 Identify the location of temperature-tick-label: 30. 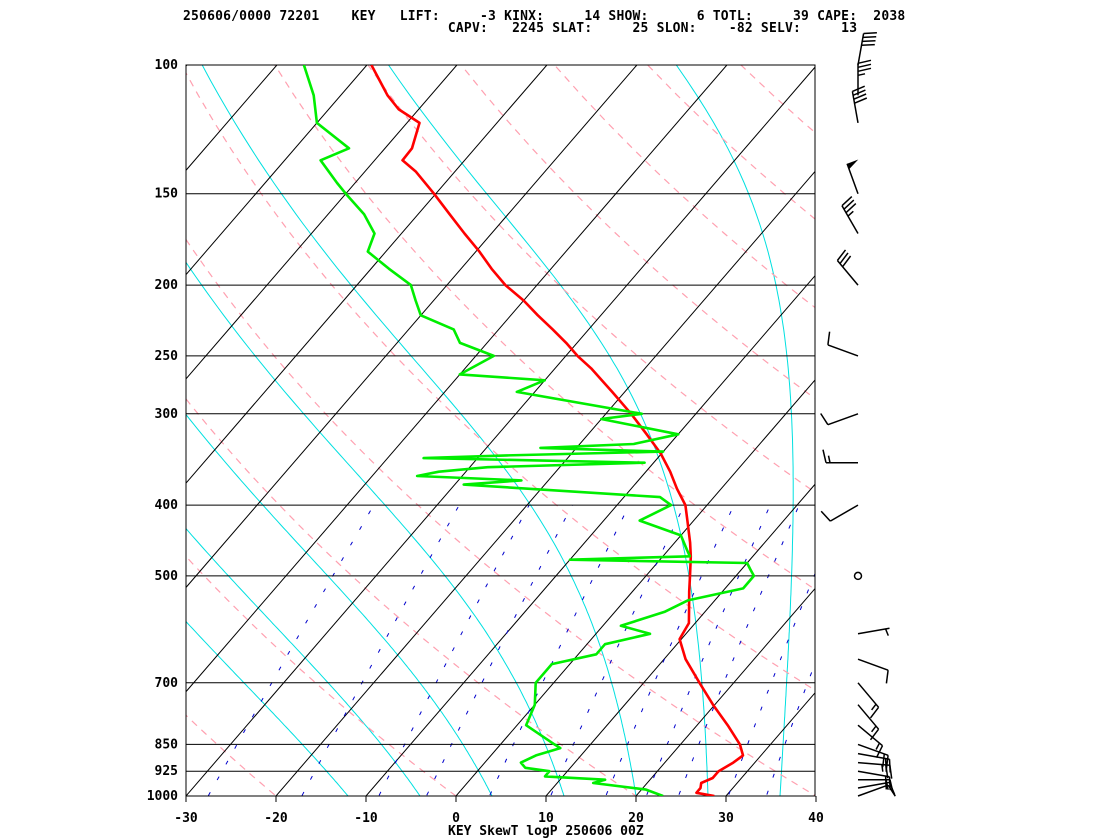
(726, 818).